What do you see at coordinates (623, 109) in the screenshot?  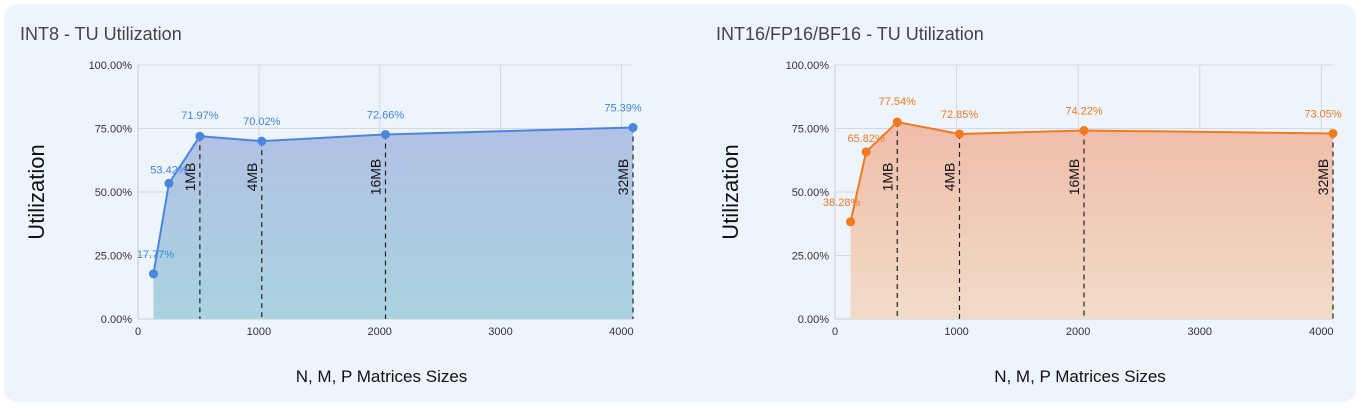 I see `data-label: 75.39%` at bounding box center [623, 109].